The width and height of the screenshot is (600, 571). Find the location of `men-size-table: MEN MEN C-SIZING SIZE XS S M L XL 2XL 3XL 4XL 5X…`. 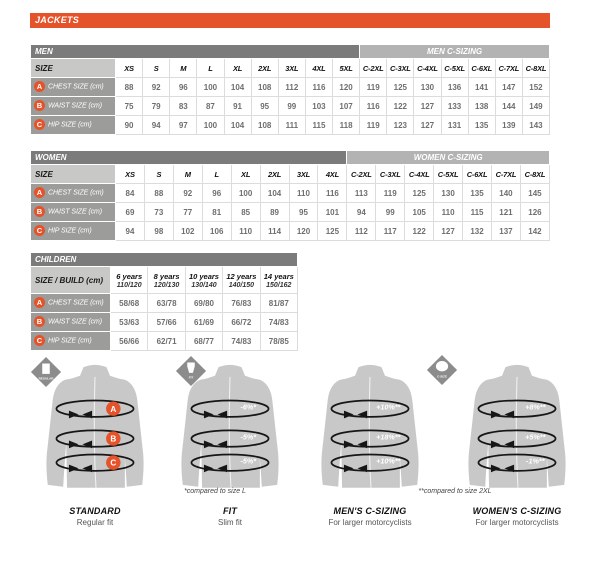

men-size-table: MEN MEN C-SIZING SIZE XS S M L XL 2XL 3XL 4XL 5X… is located at coordinates (290, 89).